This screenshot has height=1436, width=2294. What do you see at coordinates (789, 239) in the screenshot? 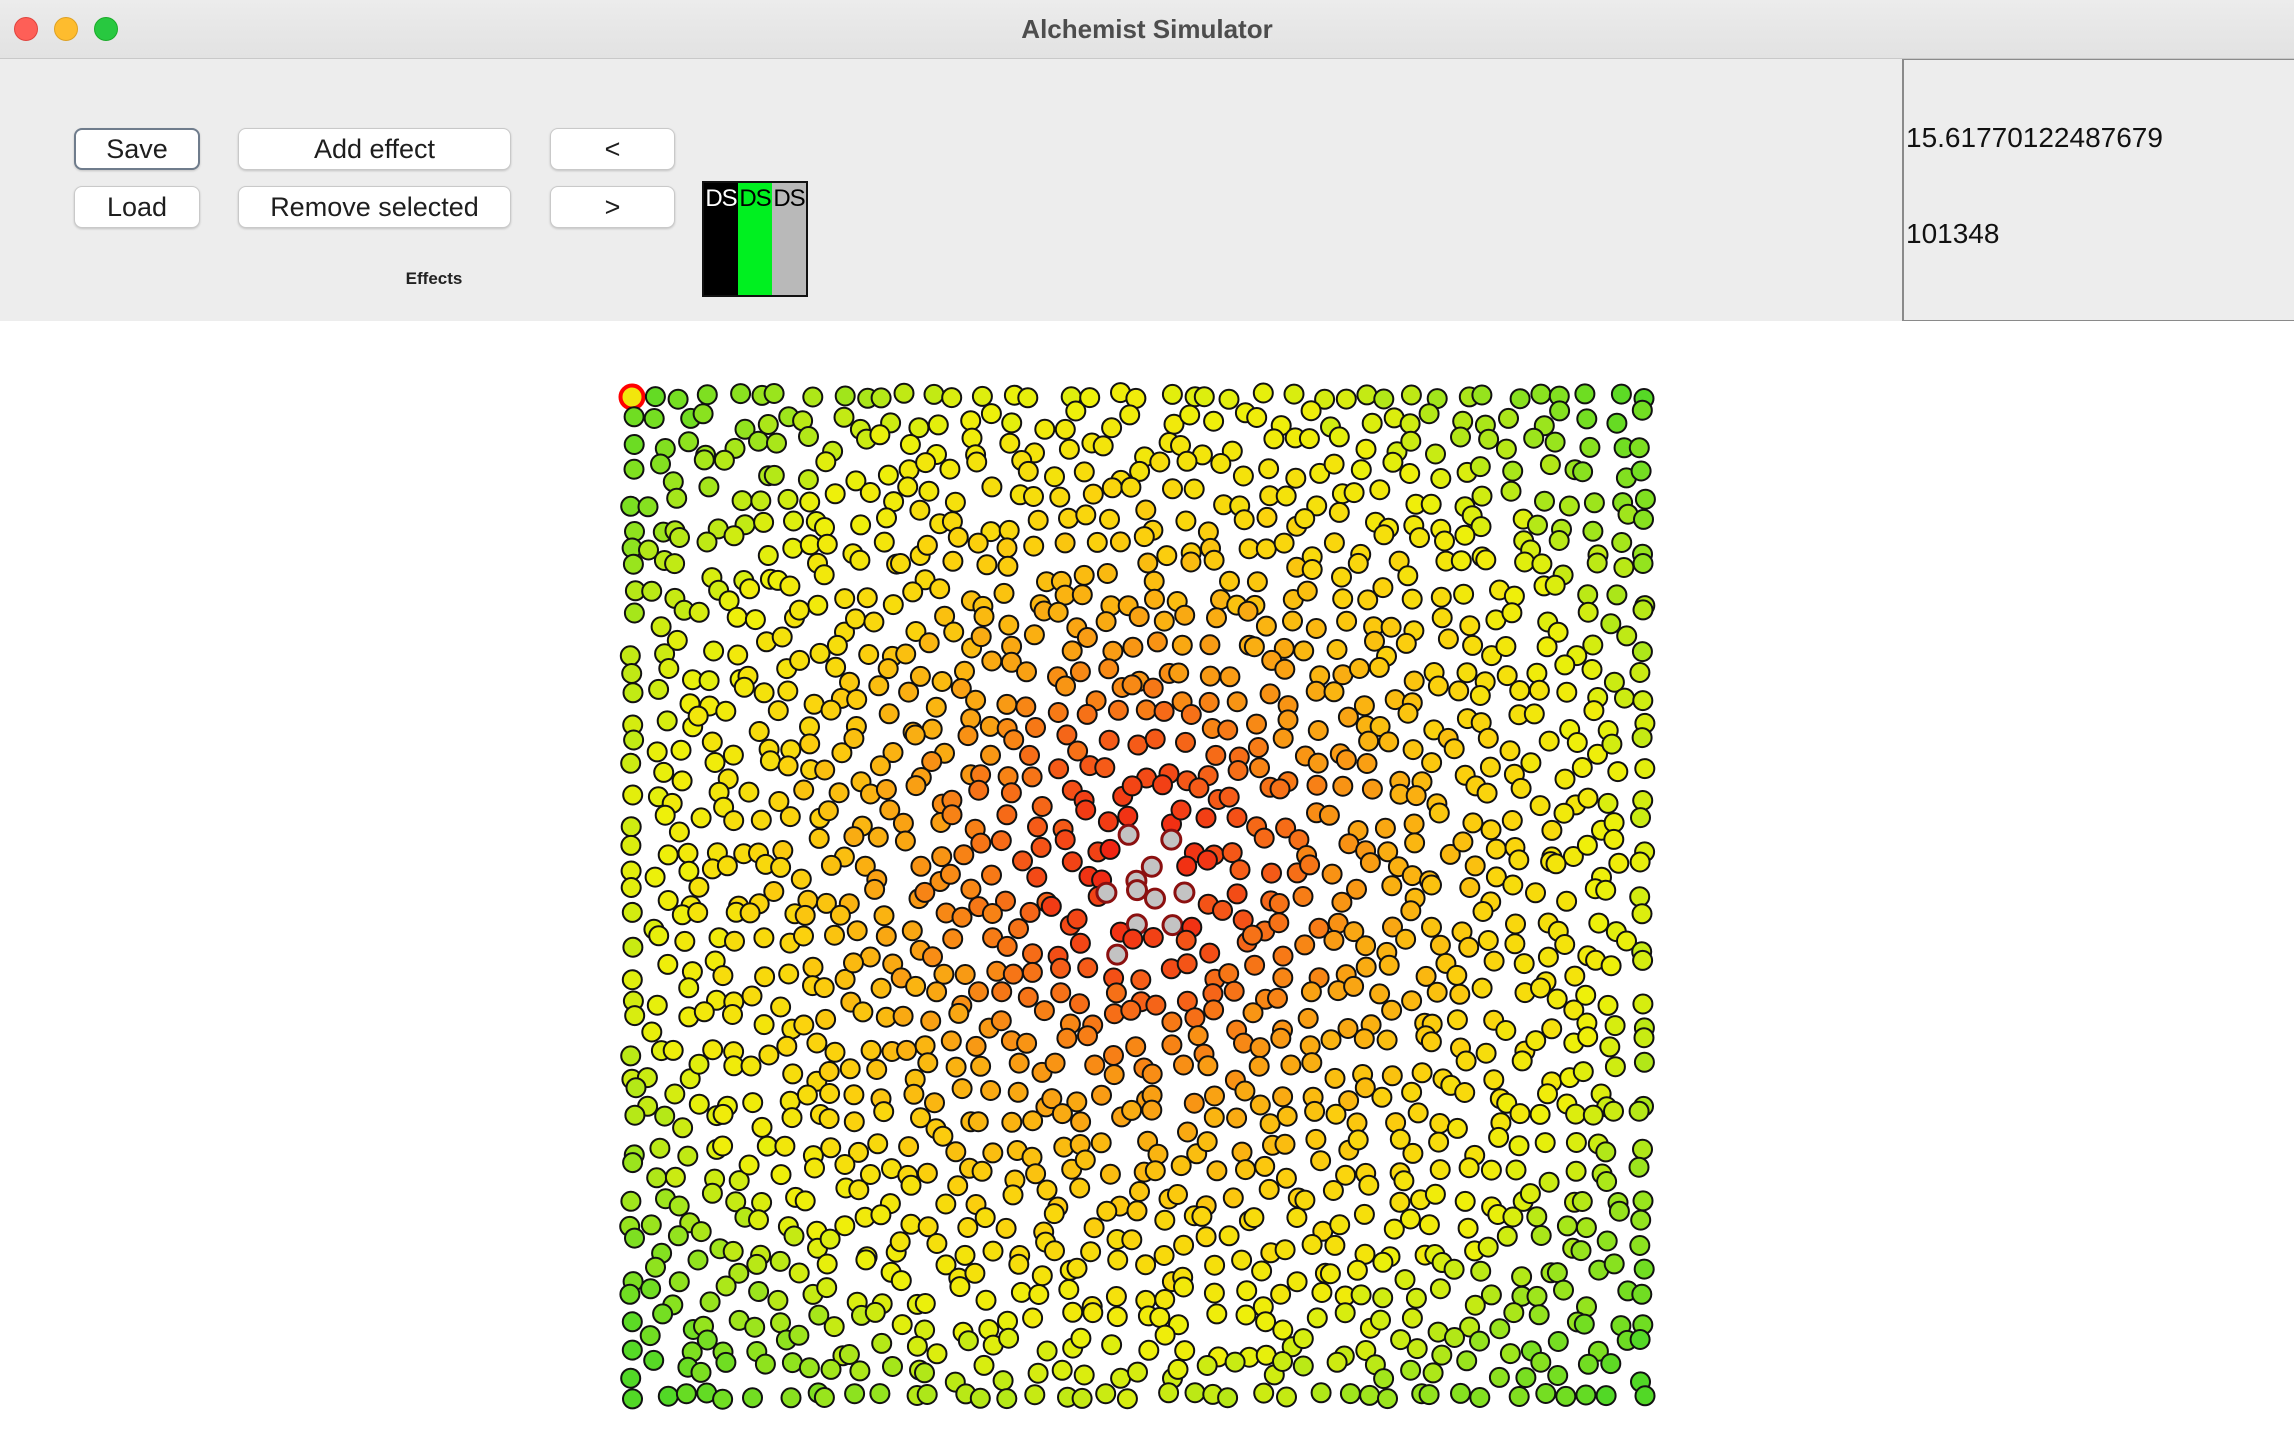
I see `effect-color-gray: DS` at bounding box center [789, 239].